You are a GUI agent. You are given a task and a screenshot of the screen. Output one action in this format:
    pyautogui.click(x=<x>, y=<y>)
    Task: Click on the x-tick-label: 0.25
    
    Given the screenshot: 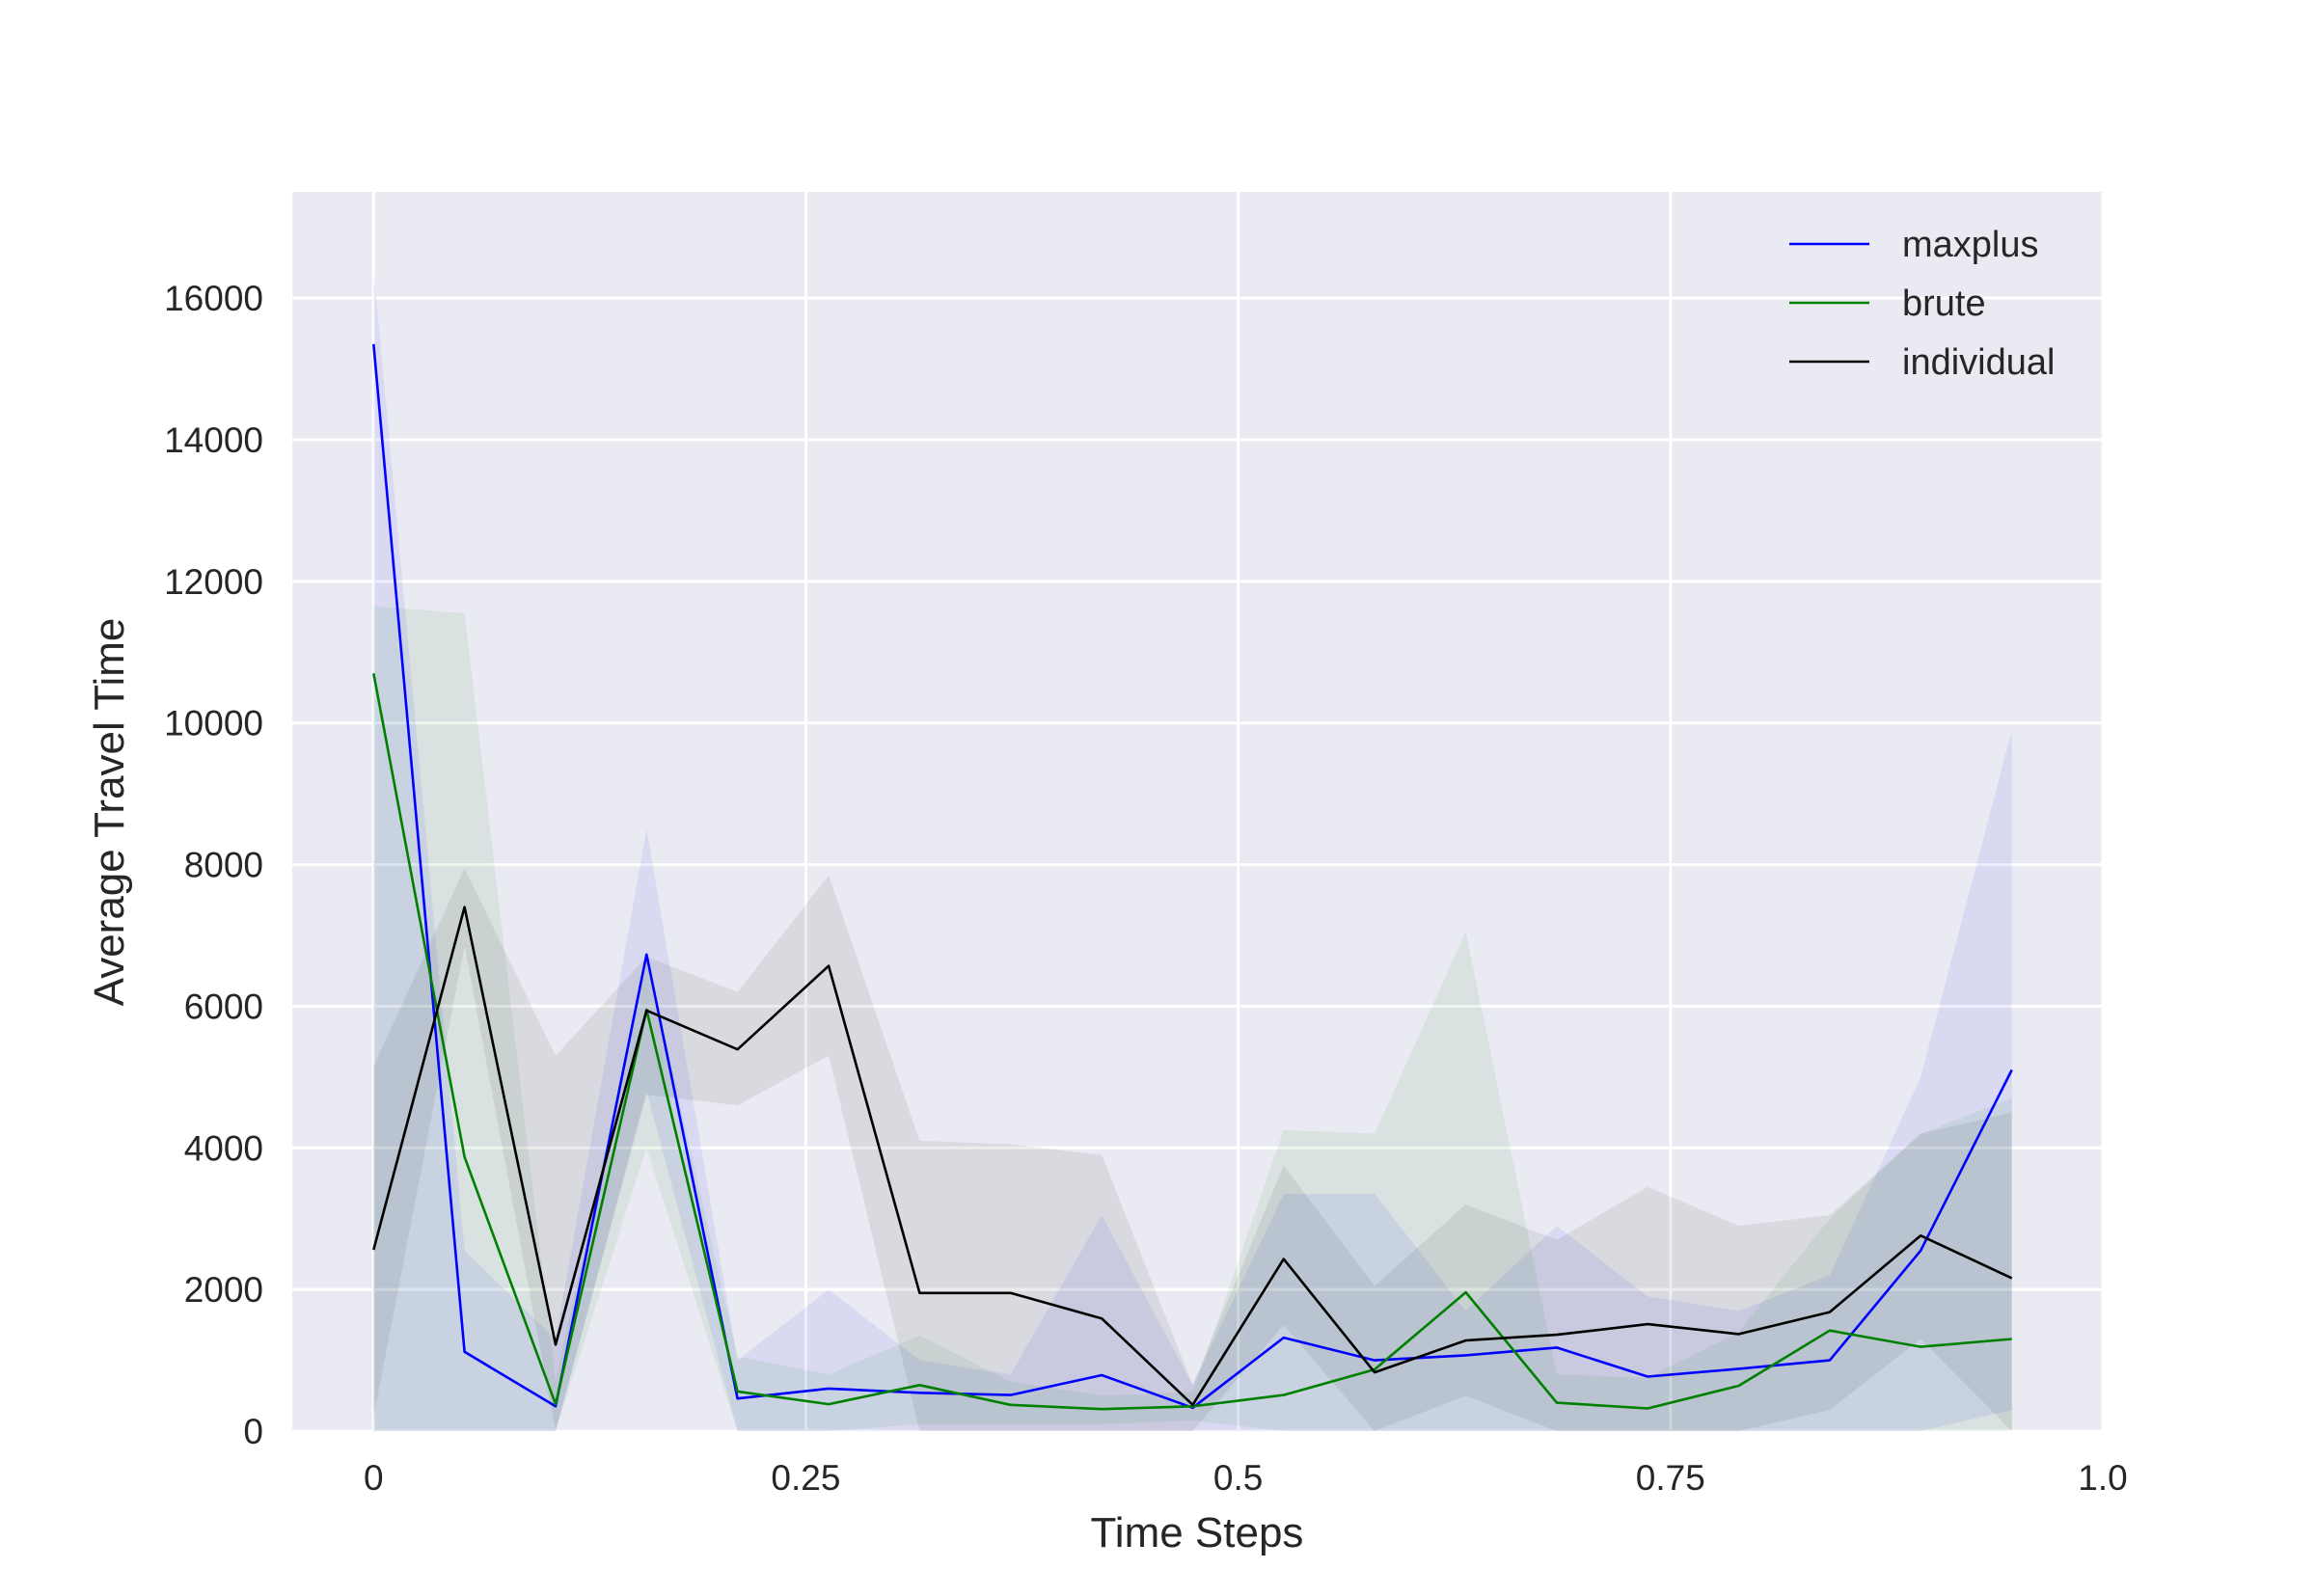 What is the action you would take?
    pyautogui.click(x=806, y=1478)
    